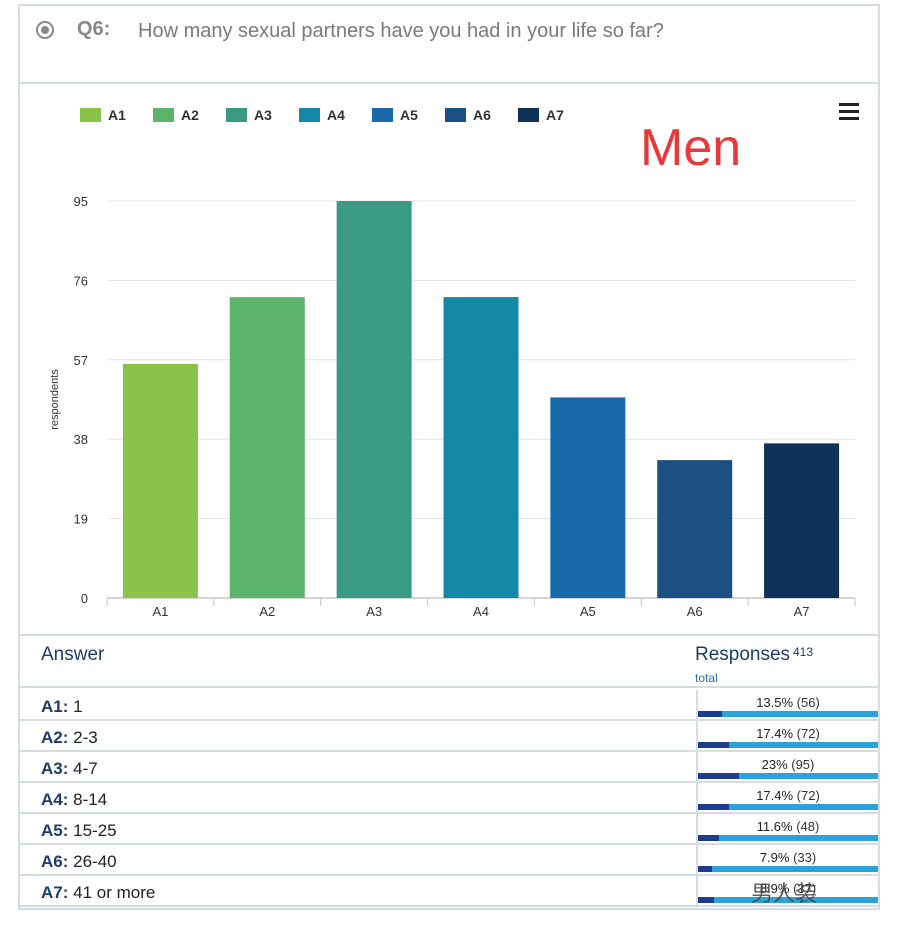 The image size is (900, 939). What do you see at coordinates (374, 399) in the screenshot?
I see `bar-a3` at bounding box center [374, 399].